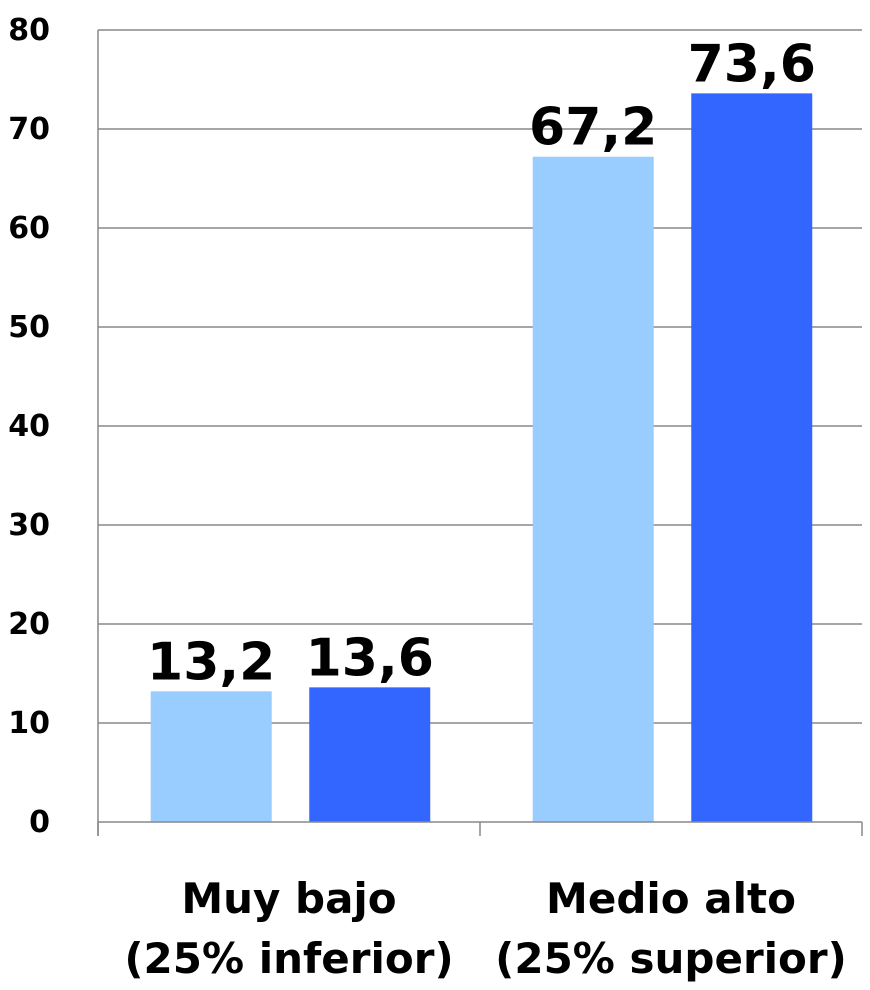 The image size is (870, 990). I want to click on data-label: 13,6, so click(370, 658).